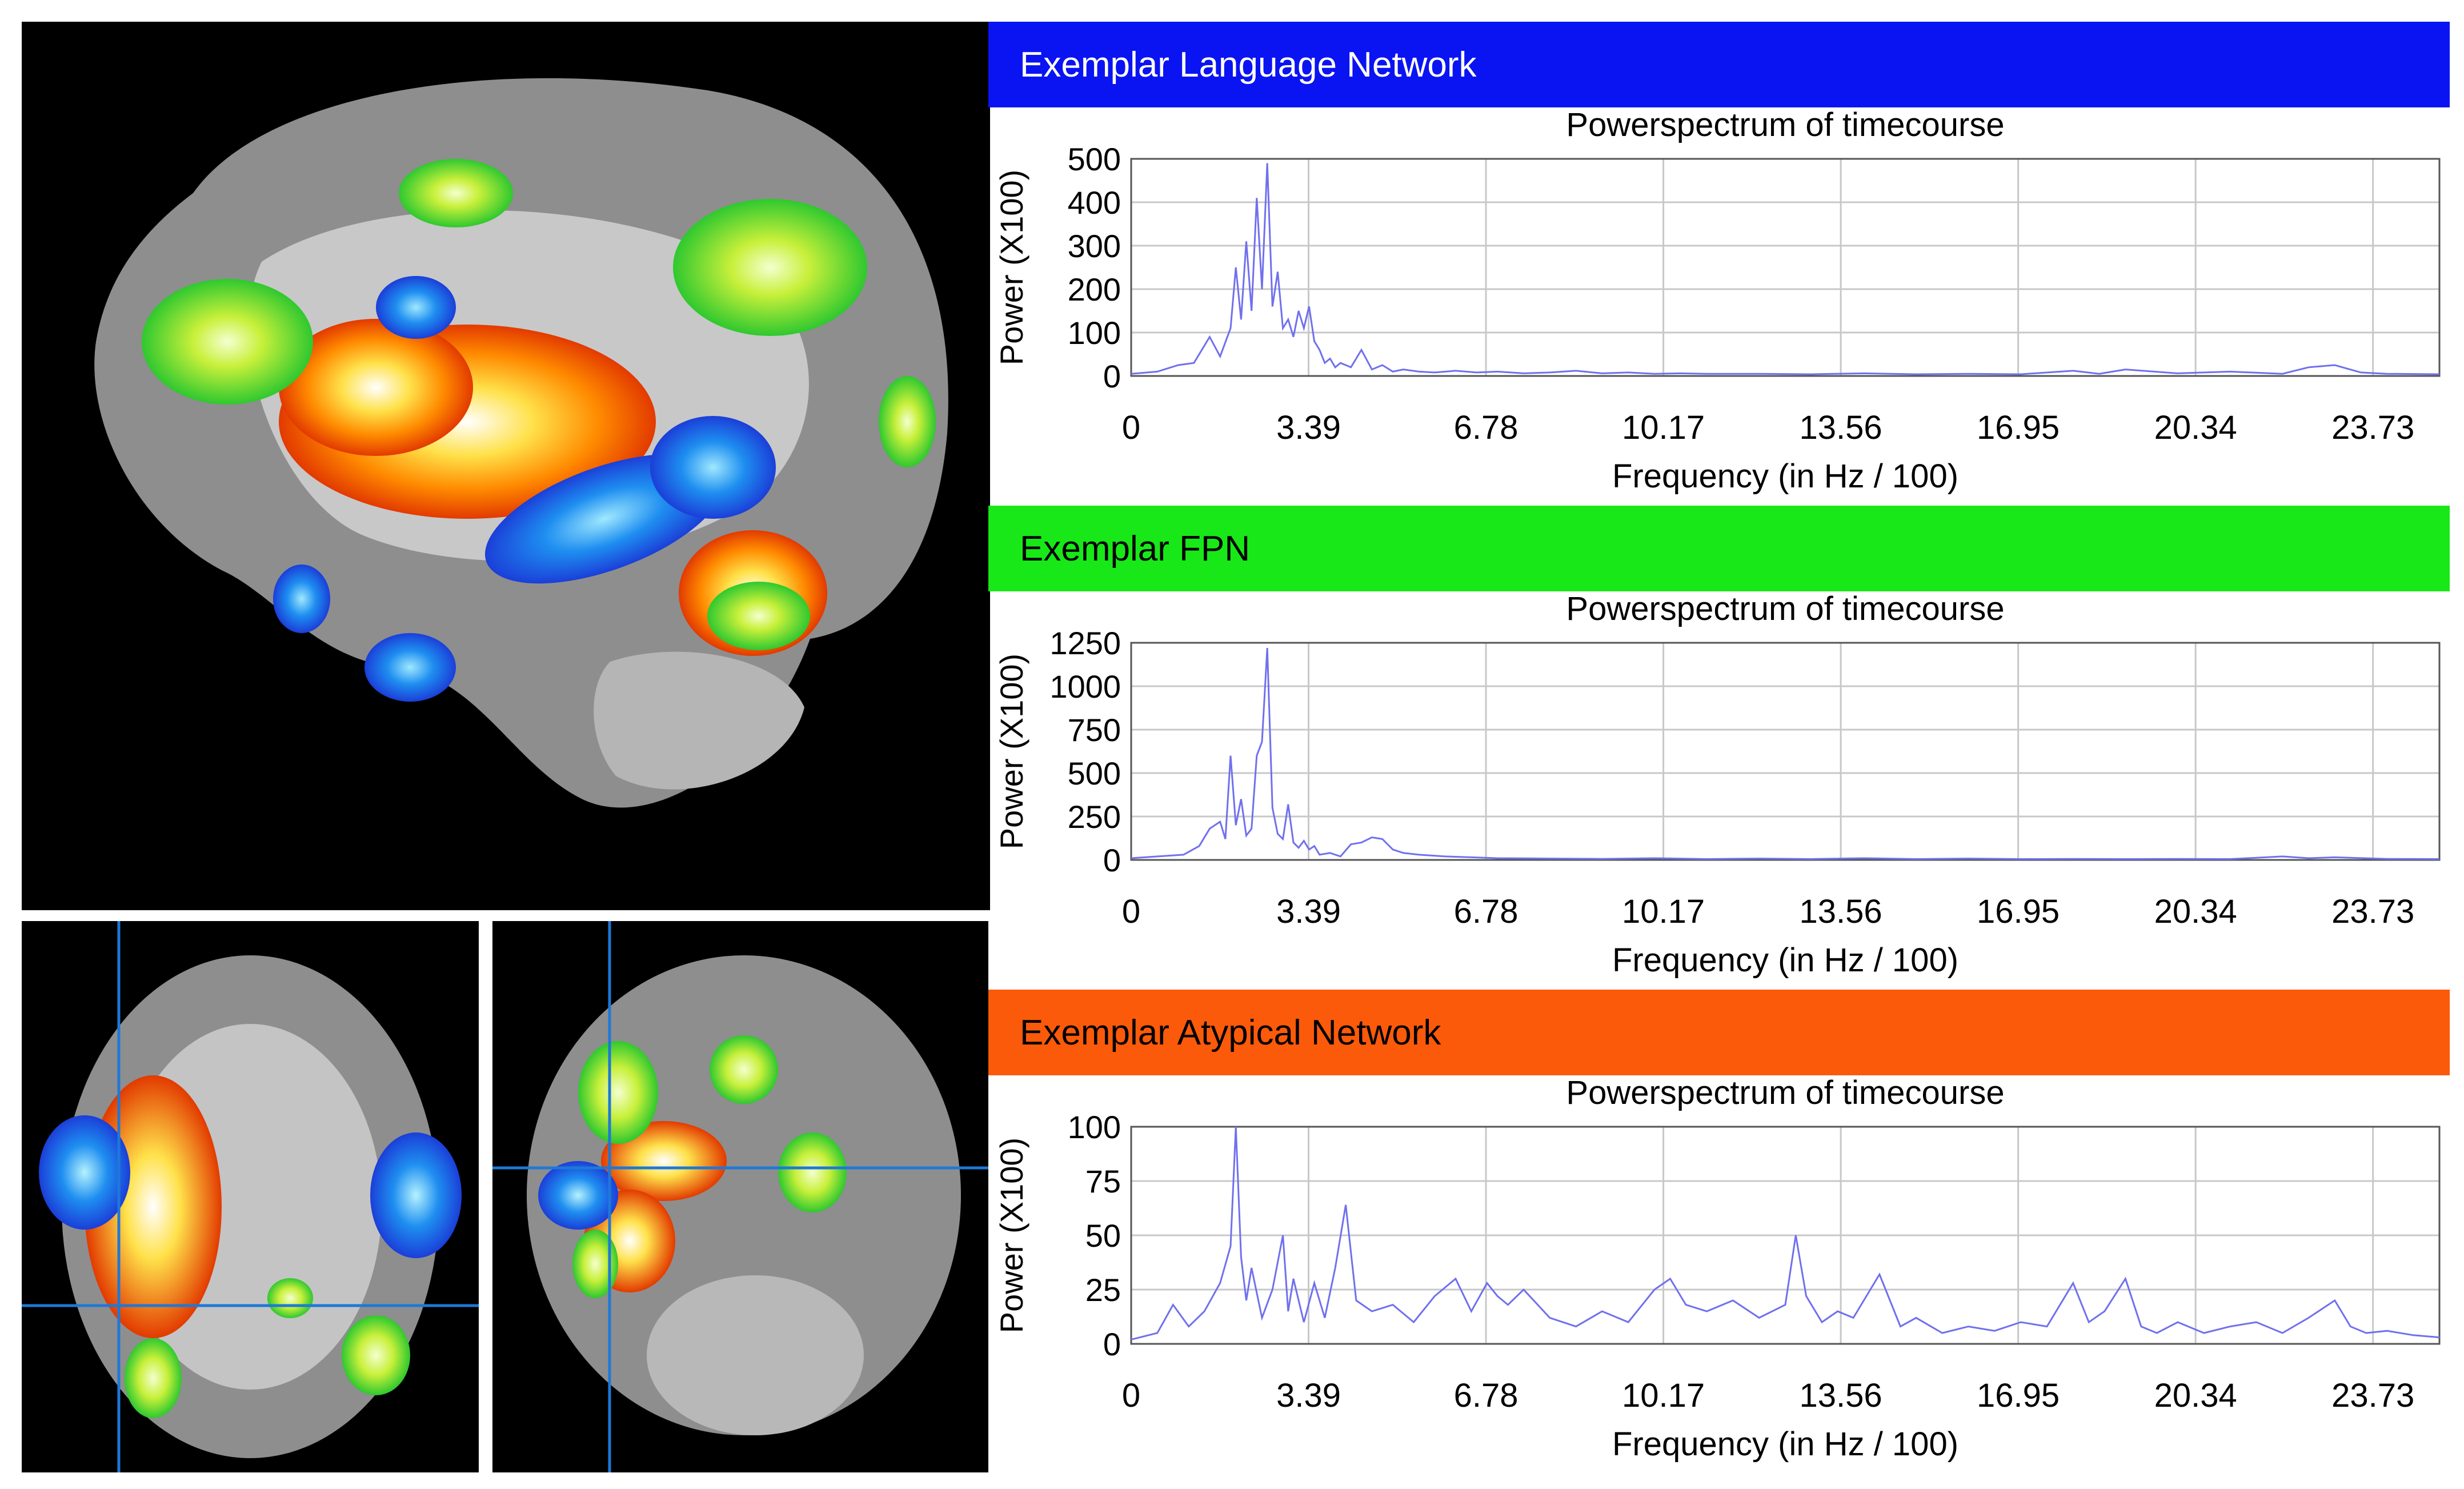 Image resolution: width=2464 pixels, height=1489 pixels. Describe the element at coordinates (1094, 730) in the screenshot. I see `y-tick-label: 750` at that location.